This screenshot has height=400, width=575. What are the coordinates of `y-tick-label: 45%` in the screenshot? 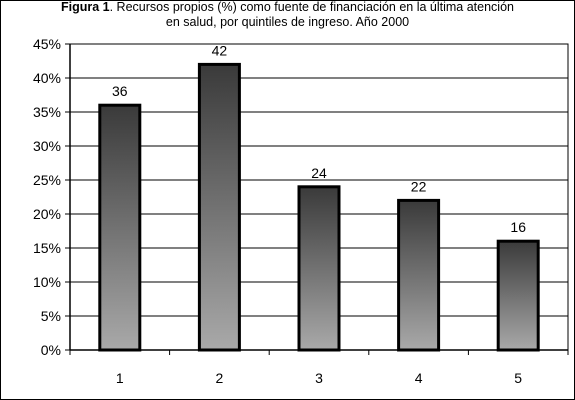 It's located at (47, 44).